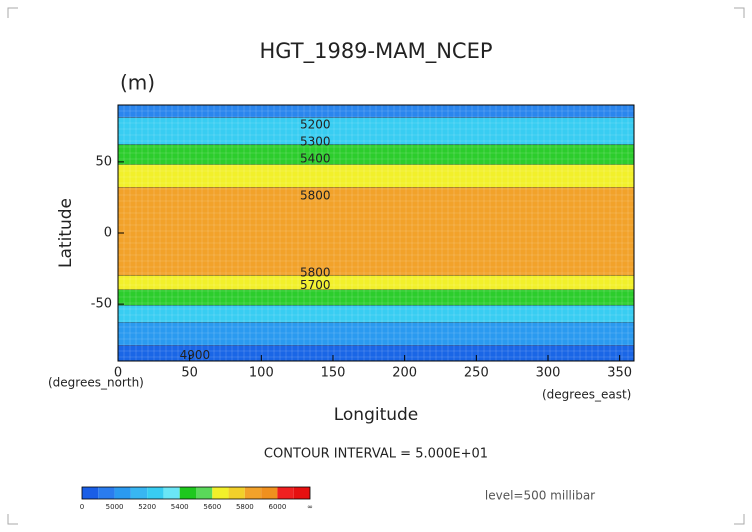 The height and width of the screenshot is (532, 752). Describe the element at coordinates (310, 507) in the screenshot. I see `colorbar-label: ∞` at that location.